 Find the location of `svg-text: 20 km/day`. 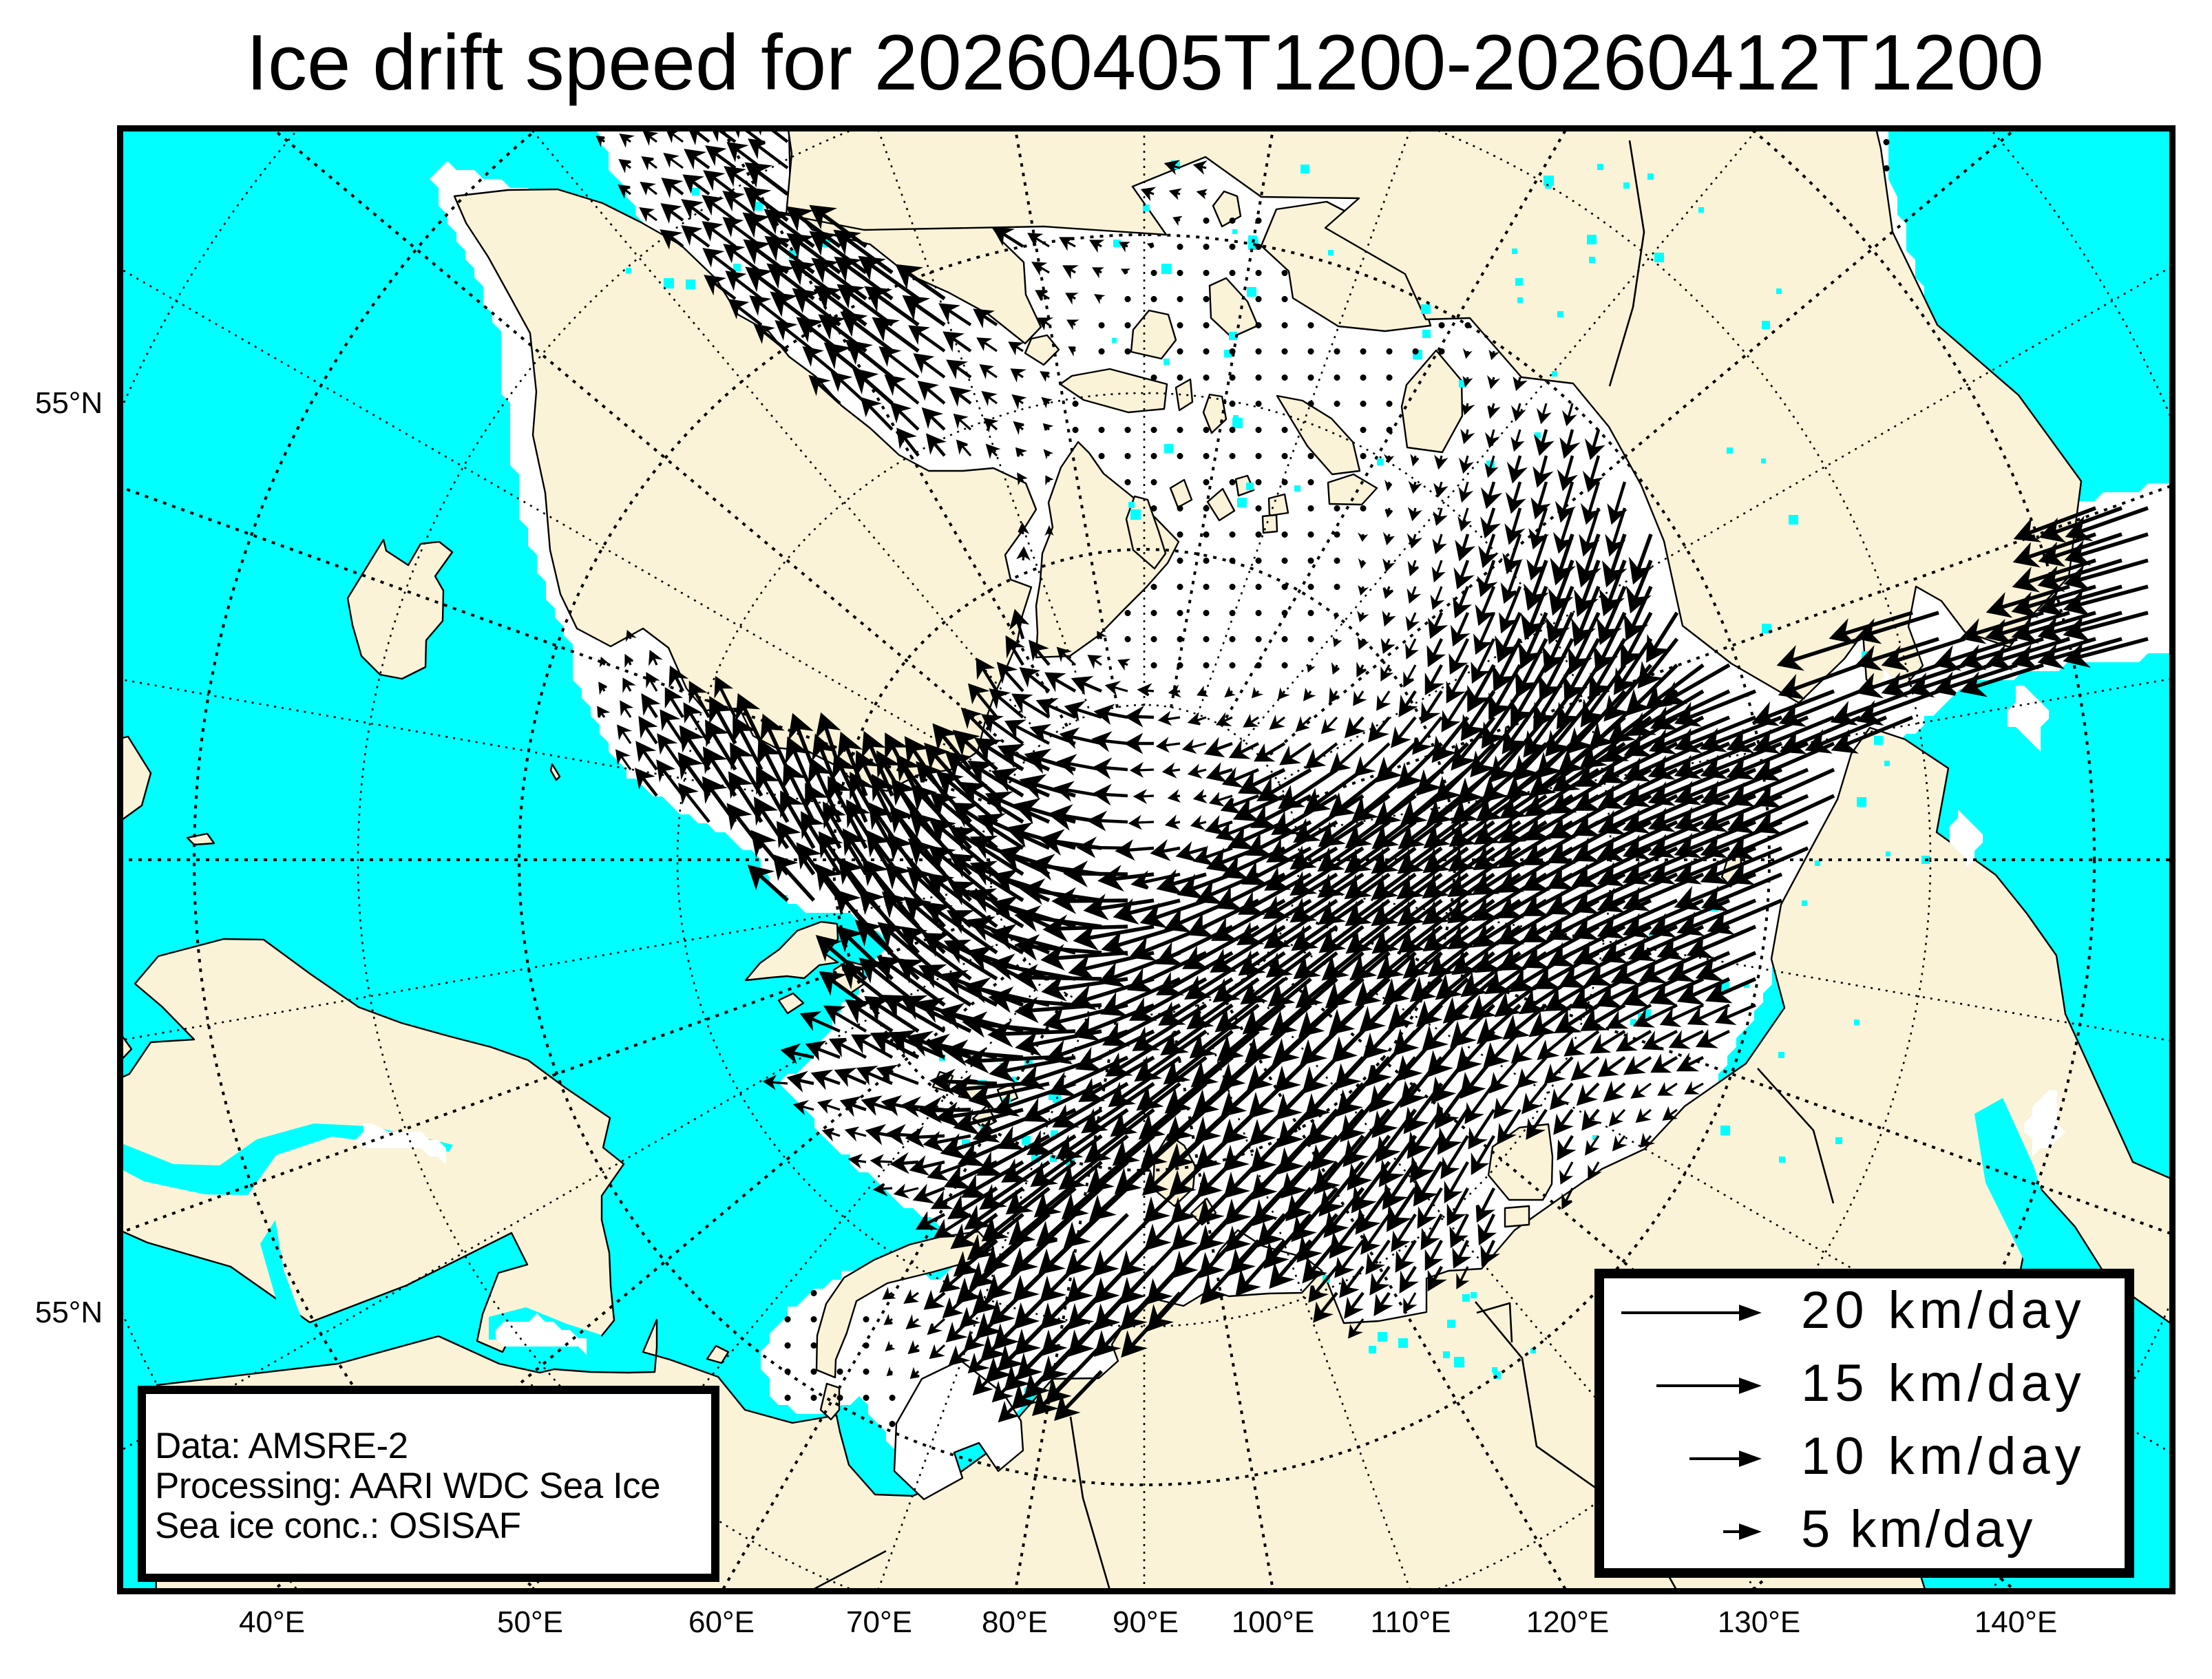

svg-text: 20 km/day is located at coordinates (1943, 1310).